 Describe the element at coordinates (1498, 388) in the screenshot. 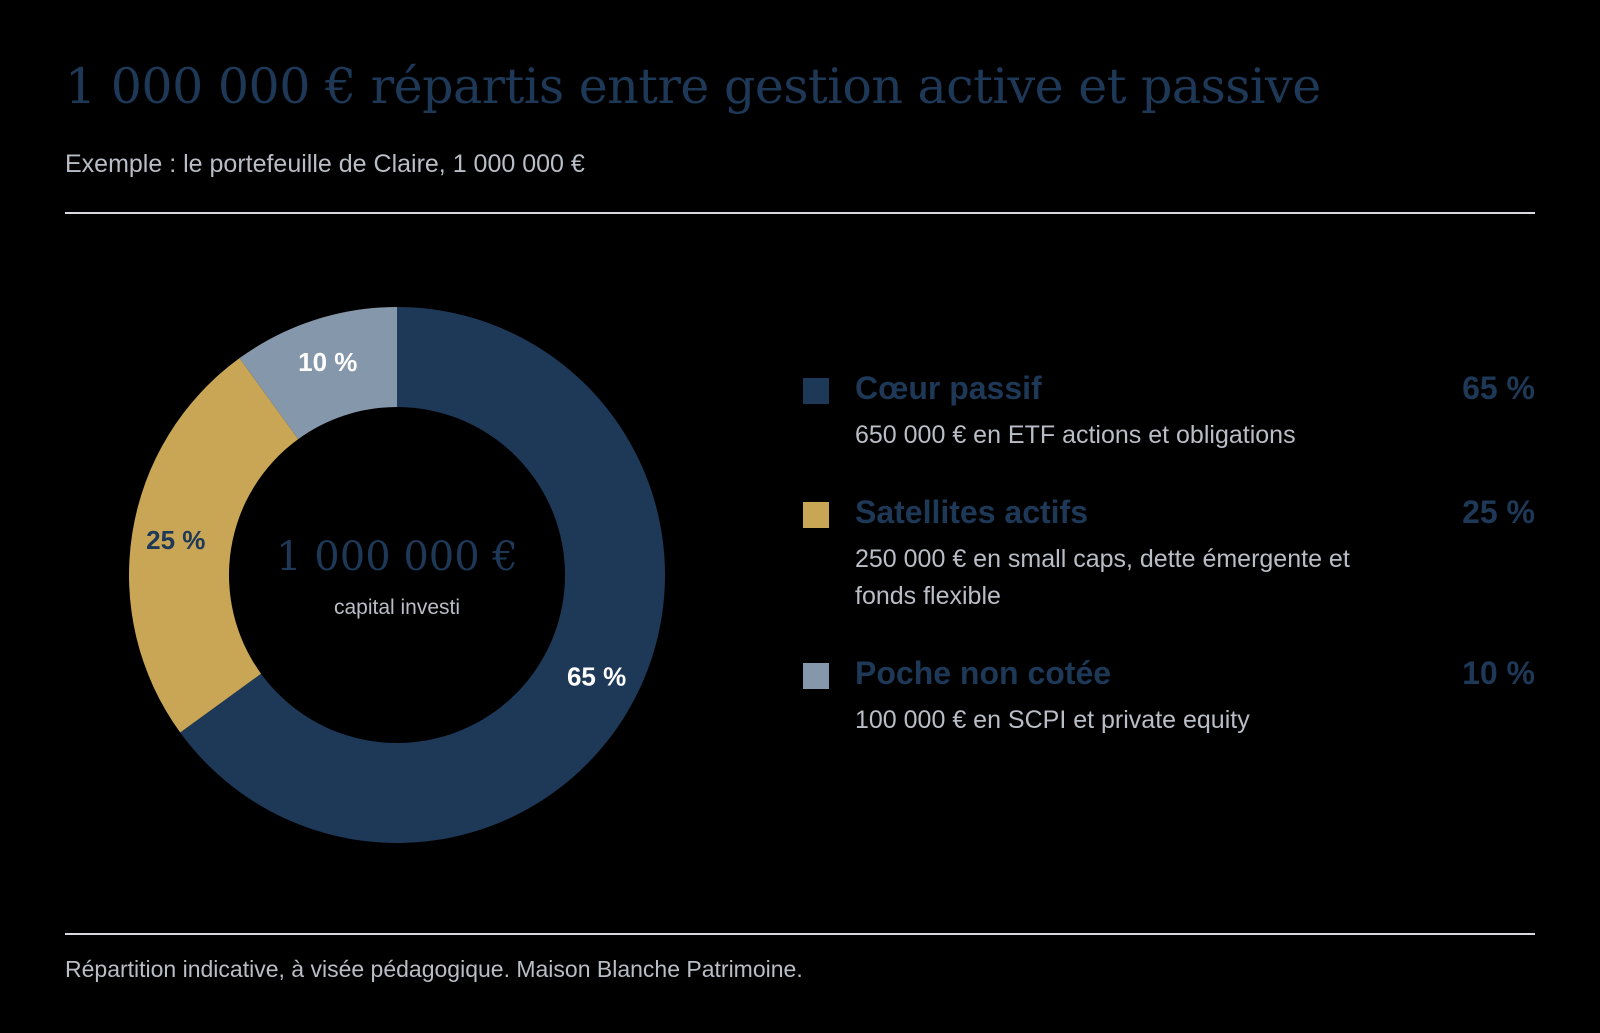

I see `legend-item-percentage: 65 %` at that location.